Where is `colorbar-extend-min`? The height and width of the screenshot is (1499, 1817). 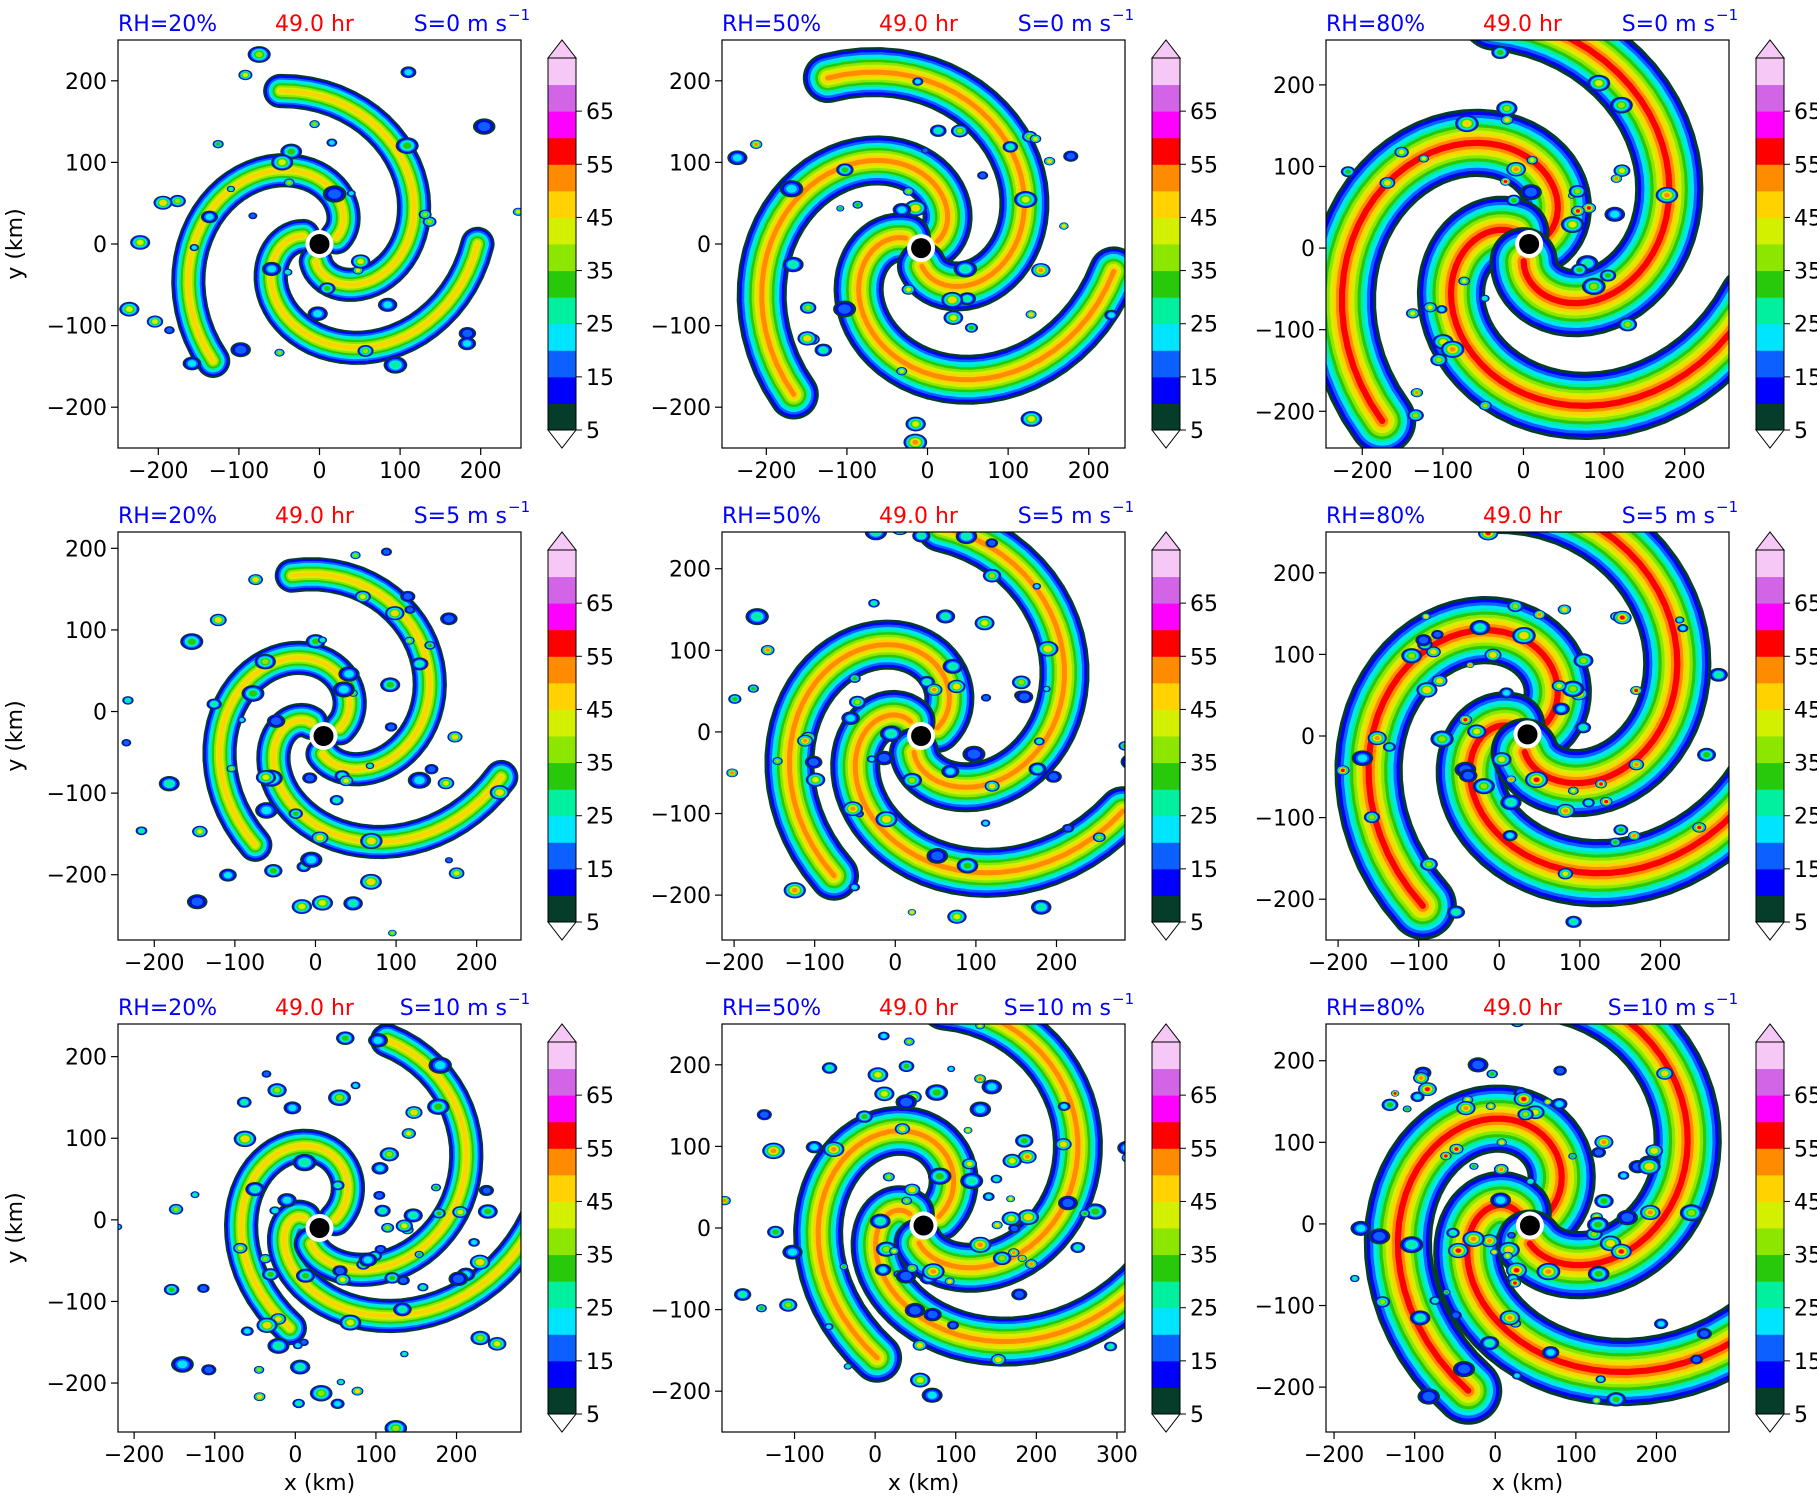
colorbar-extend-min is located at coordinates (1770, 439).